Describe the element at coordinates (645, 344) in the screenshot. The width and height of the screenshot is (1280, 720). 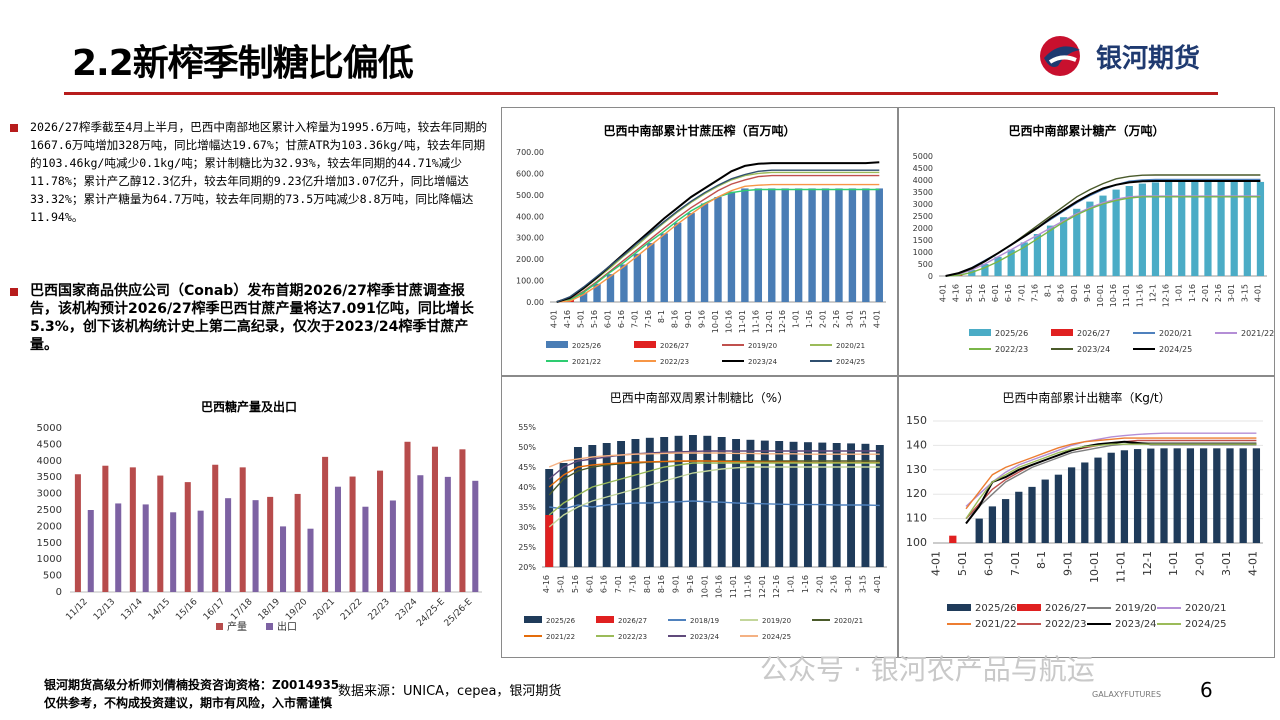
I see `legend-swatch` at that location.